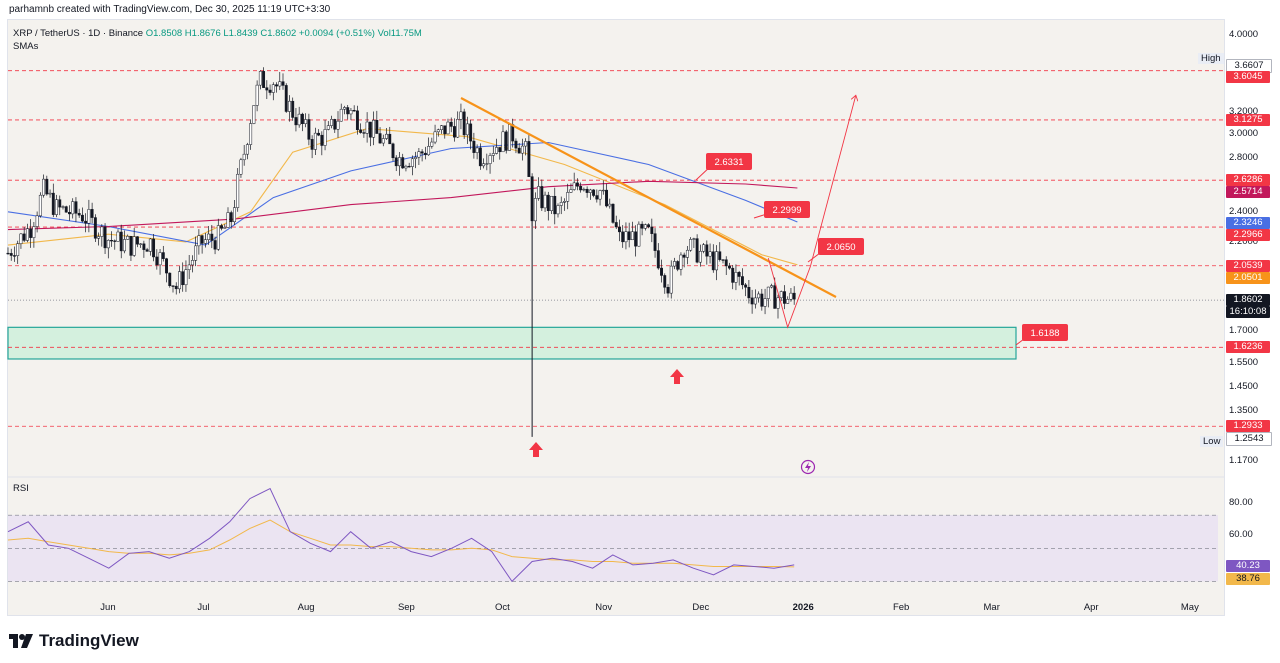 This screenshot has width=1280, height=663. What do you see at coordinates (1045, 332) in the screenshot?
I see `callout-box` at bounding box center [1045, 332].